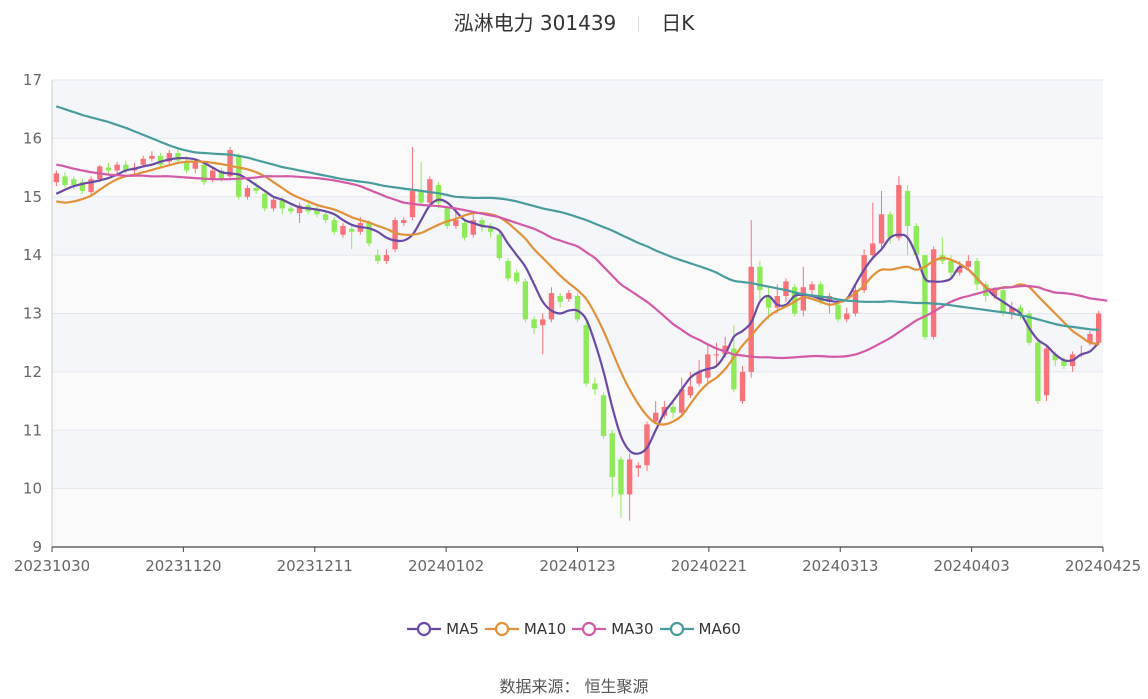 The height and width of the screenshot is (699, 1148). What do you see at coordinates (183, 566) in the screenshot?
I see `x-tick-label: 20231120` at bounding box center [183, 566].